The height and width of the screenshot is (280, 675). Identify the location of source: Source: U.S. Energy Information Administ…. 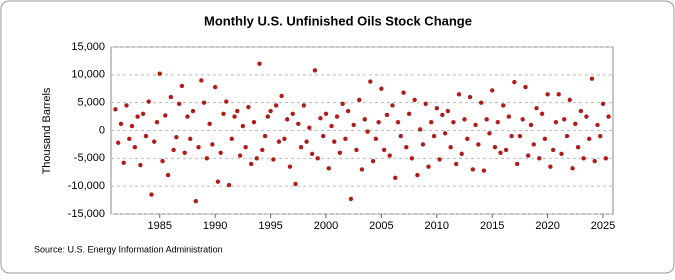
(128, 249).